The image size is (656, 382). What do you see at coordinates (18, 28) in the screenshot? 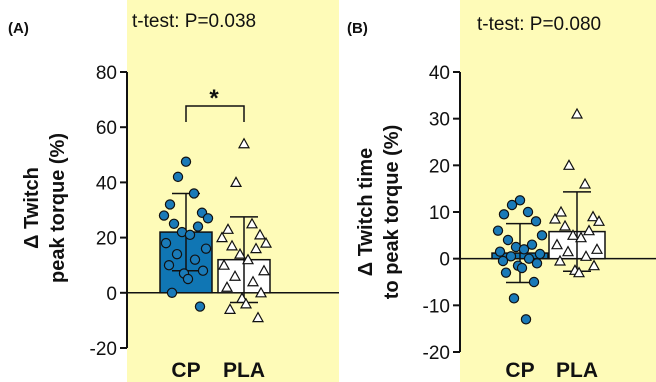
I see `panel-a-label: (A)` at bounding box center [18, 28].